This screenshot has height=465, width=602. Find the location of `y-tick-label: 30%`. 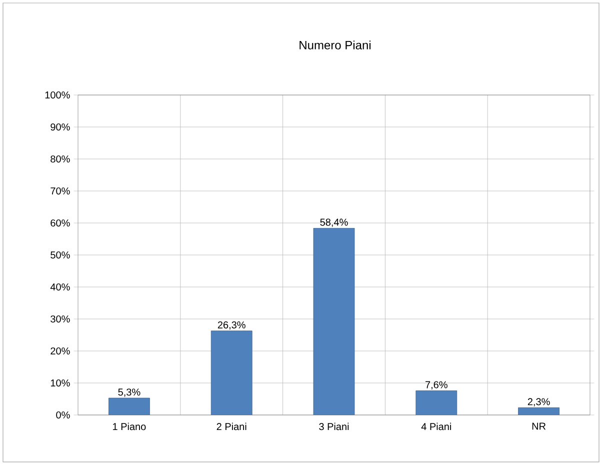

y-tick-label: 30% is located at coordinates (60, 319).